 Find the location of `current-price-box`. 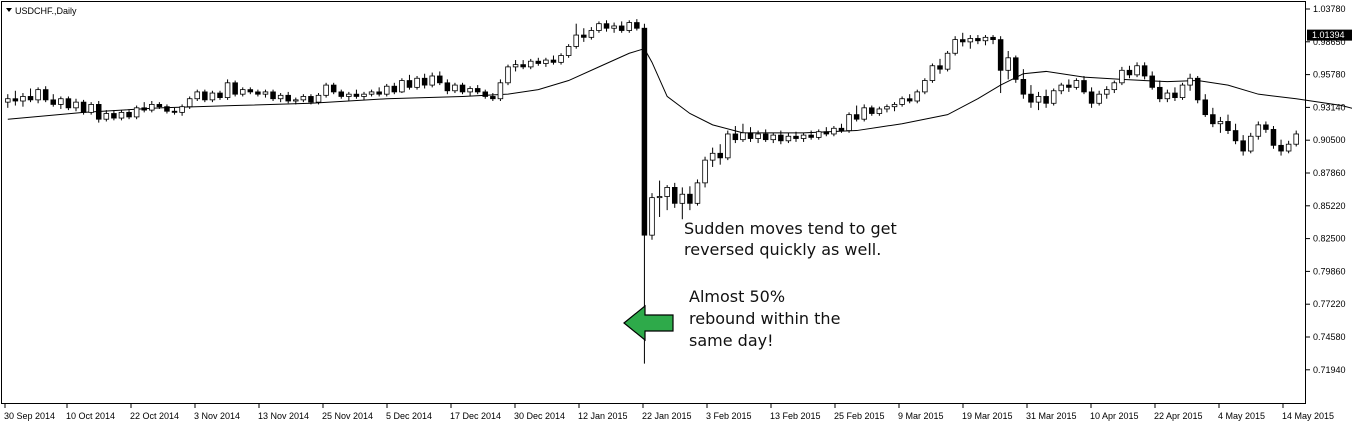

current-price-box is located at coordinates (1329, 35).